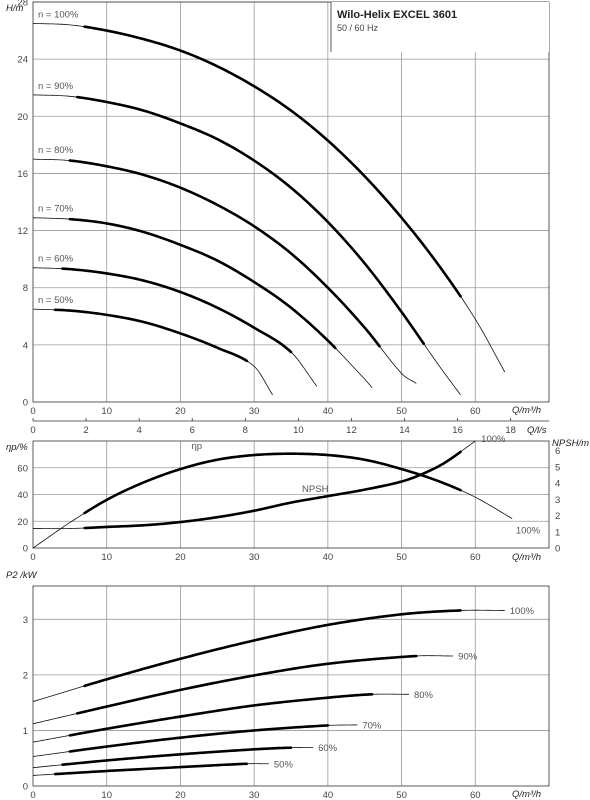 The width and height of the screenshot is (590, 800). I want to click on y2-tick-label: 5, so click(557, 467).